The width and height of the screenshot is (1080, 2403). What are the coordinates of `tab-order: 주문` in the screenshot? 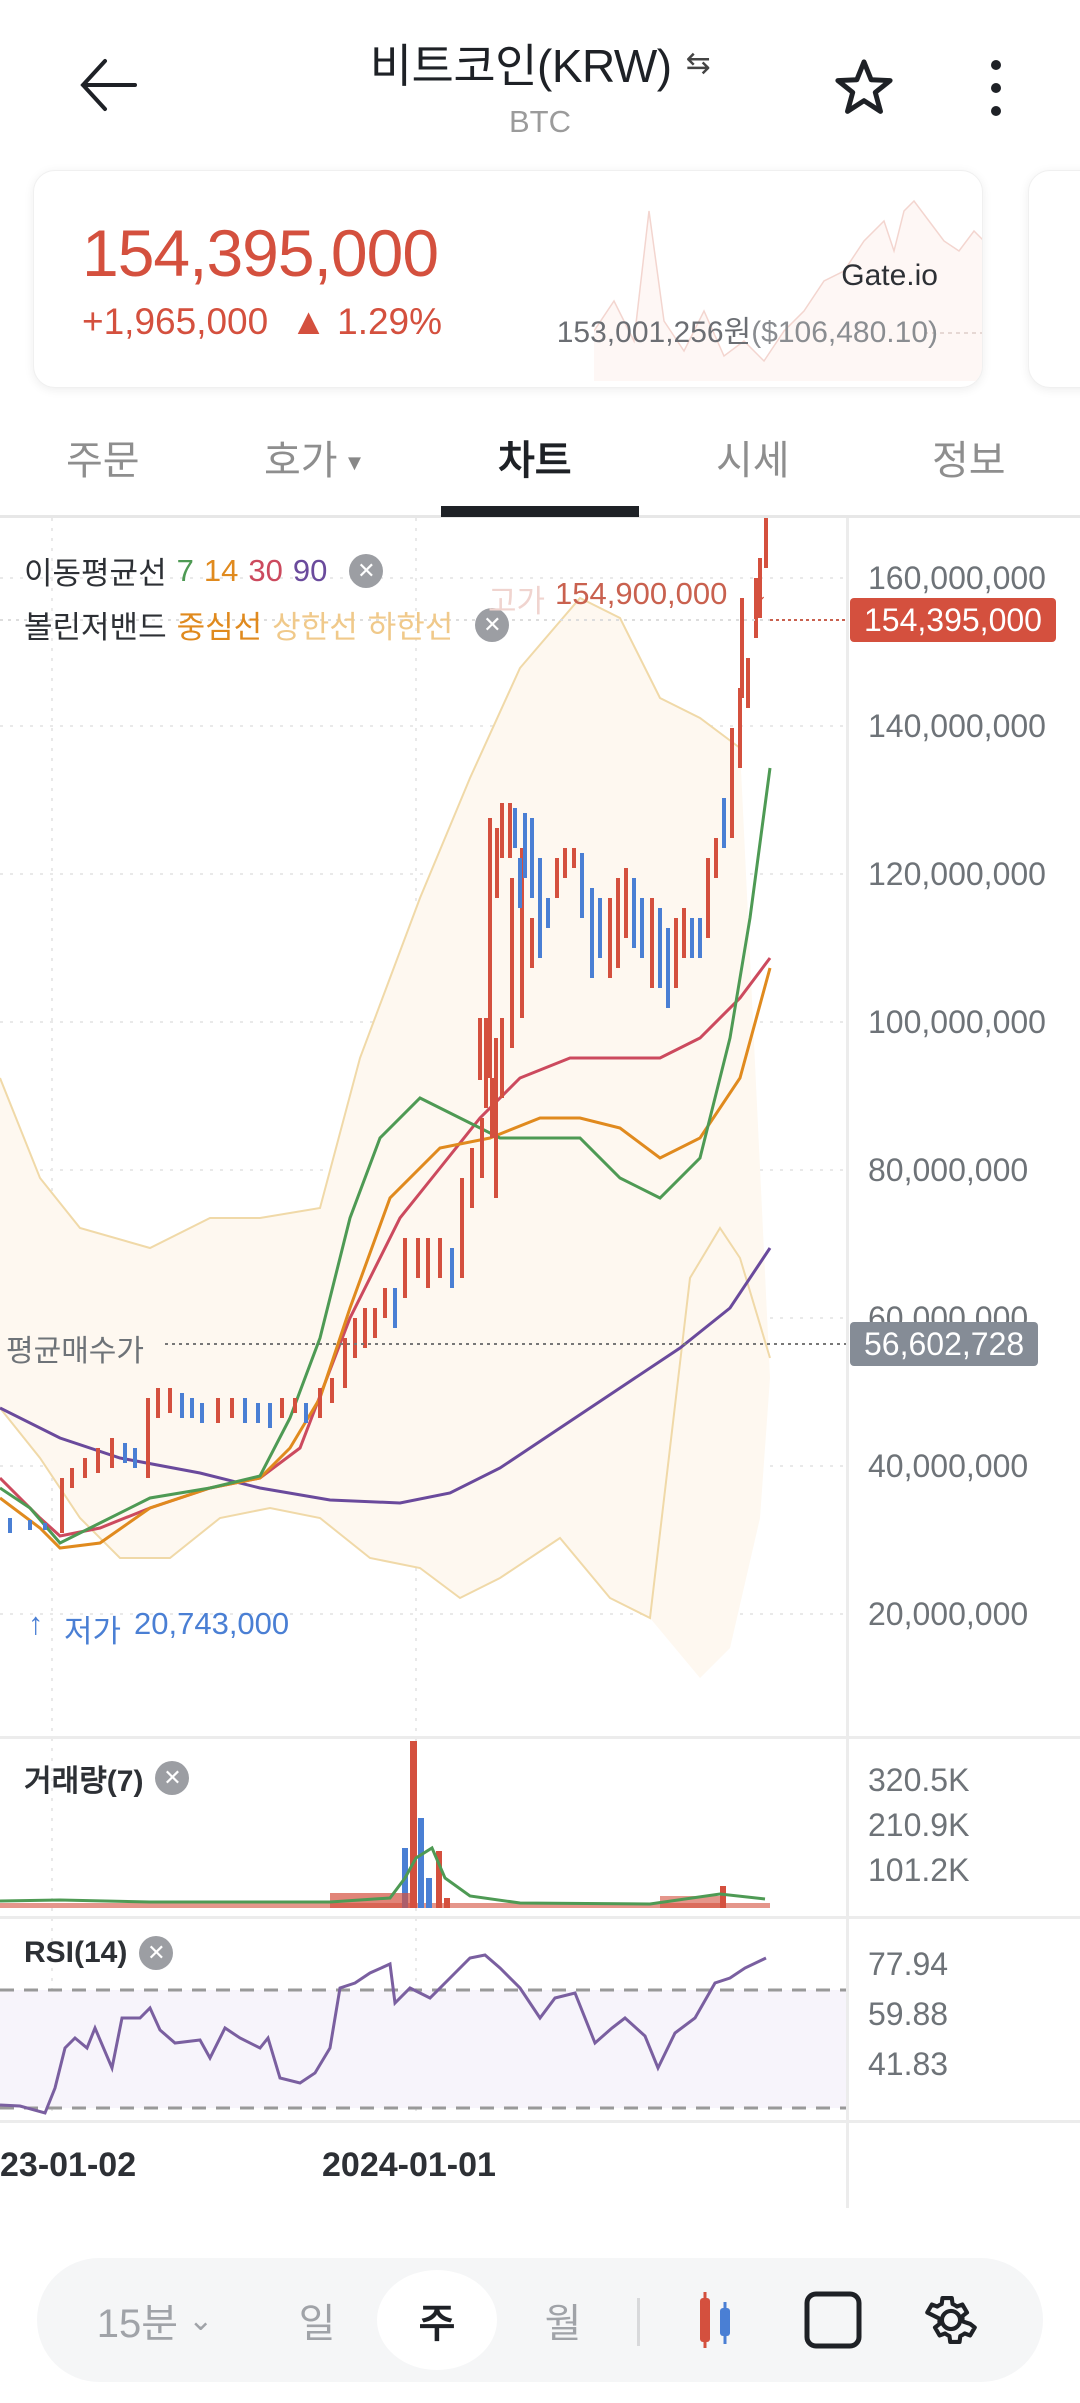 It's located at (103, 457).